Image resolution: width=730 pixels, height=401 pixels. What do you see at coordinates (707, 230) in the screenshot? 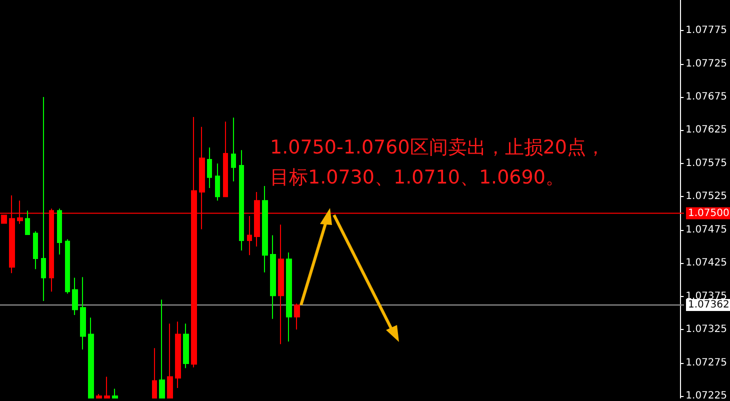
I see `y-tick-label: 1.07475` at bounding box center [707, 230].